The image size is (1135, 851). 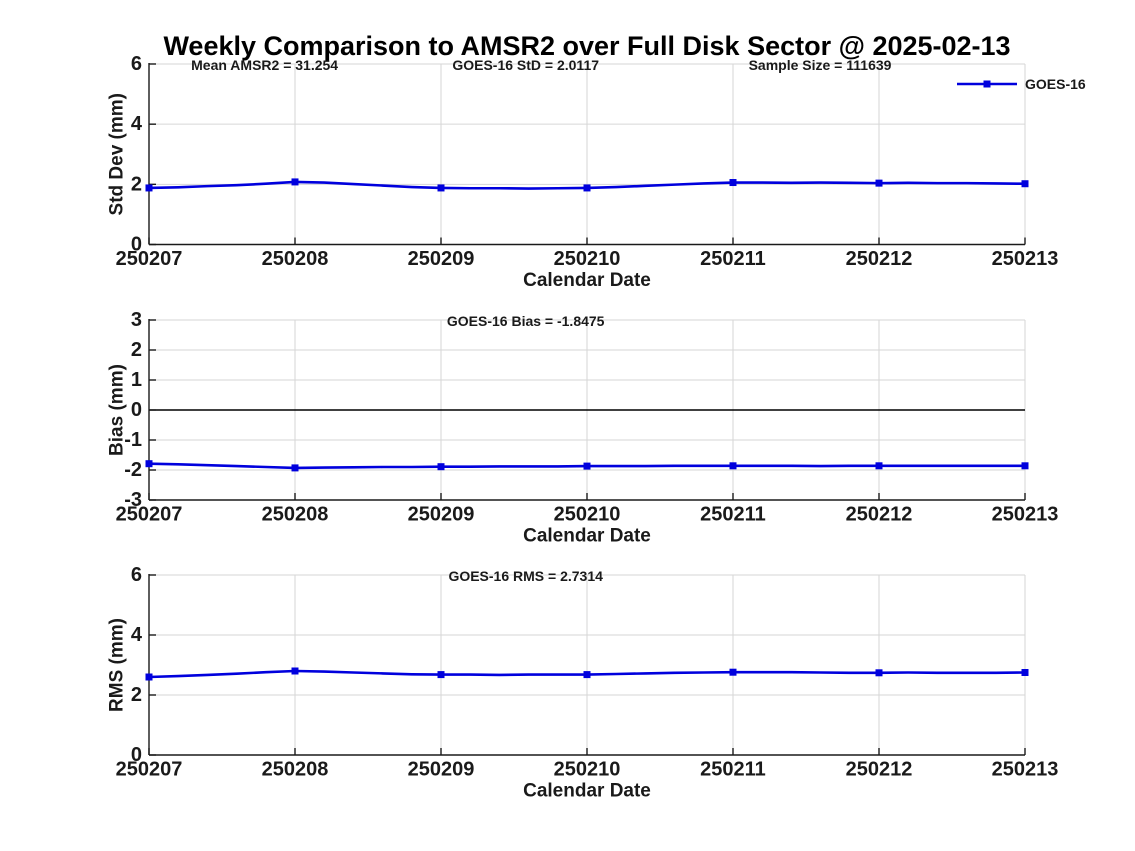 I want to click on panel-annotation: Sample Size = 111639, so click(x=820, y=65).